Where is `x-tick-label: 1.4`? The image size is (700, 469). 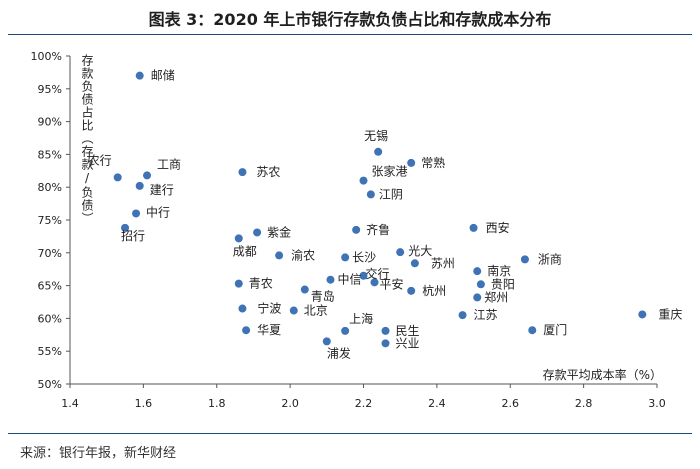 x-tick-label: 1.4 is located at coordinates (70, 403).